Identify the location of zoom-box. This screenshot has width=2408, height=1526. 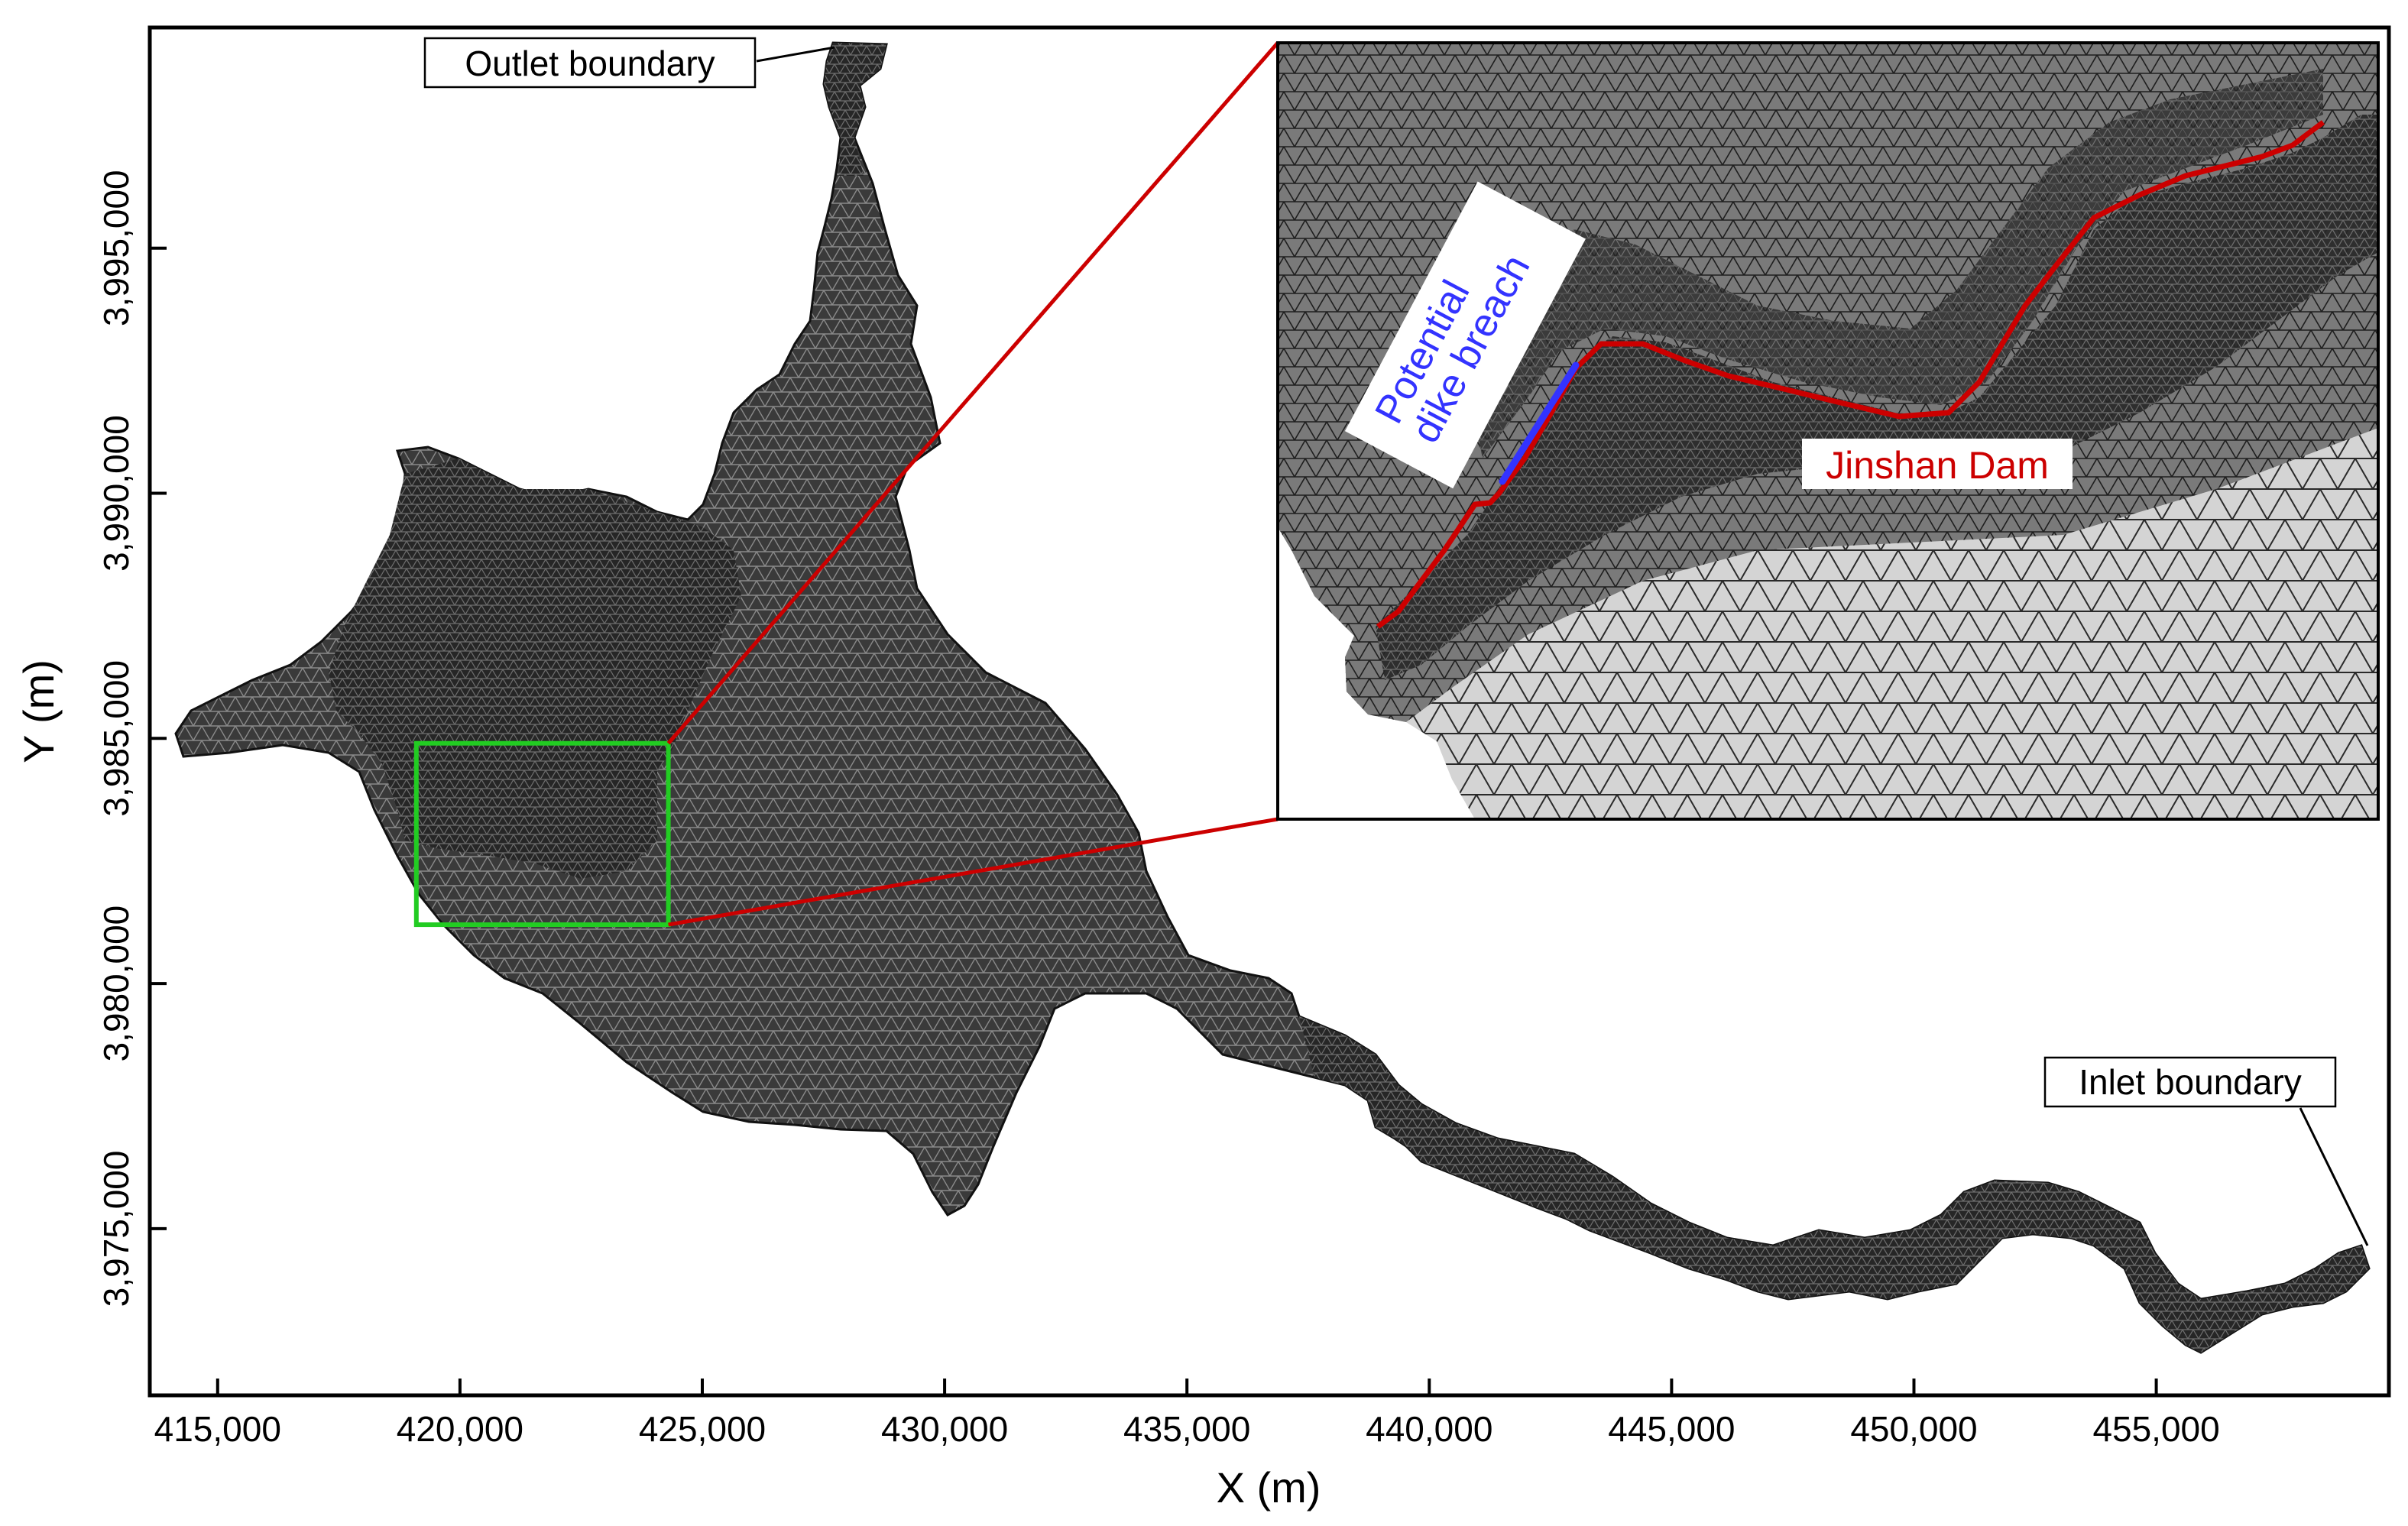
(542, 834).